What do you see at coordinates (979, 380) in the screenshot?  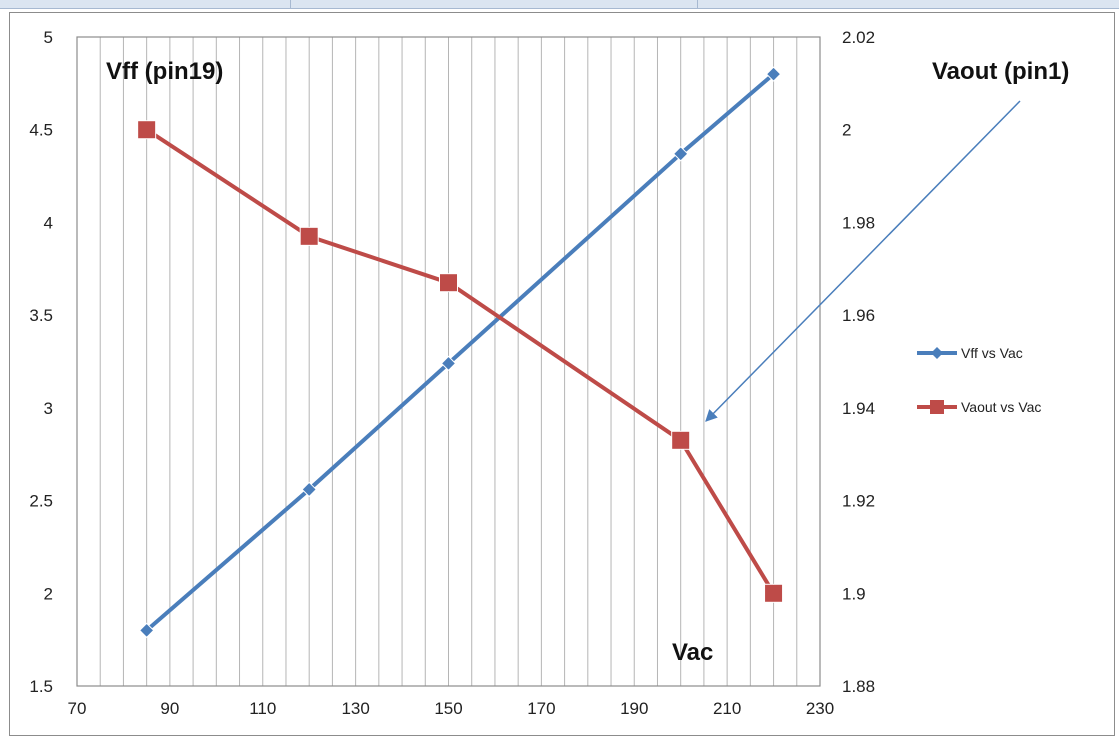 I see `legend: Vff vs Vac Vaout vs Vac` at bounding box center [979, 380].